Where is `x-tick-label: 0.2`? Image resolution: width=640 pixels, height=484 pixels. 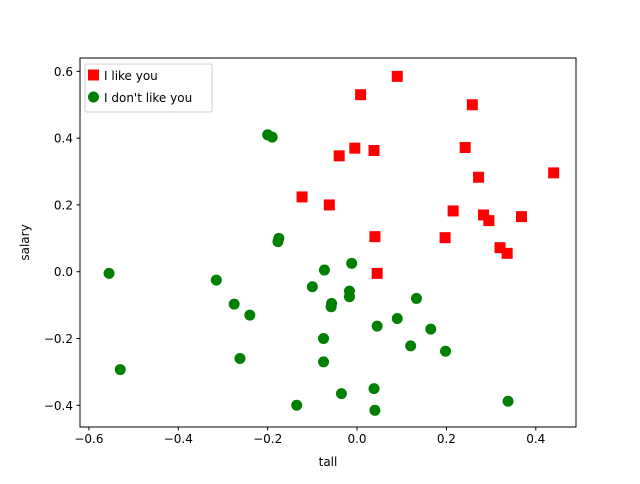
x-tick-label: 0.2 is located at coordinates (446, 439).